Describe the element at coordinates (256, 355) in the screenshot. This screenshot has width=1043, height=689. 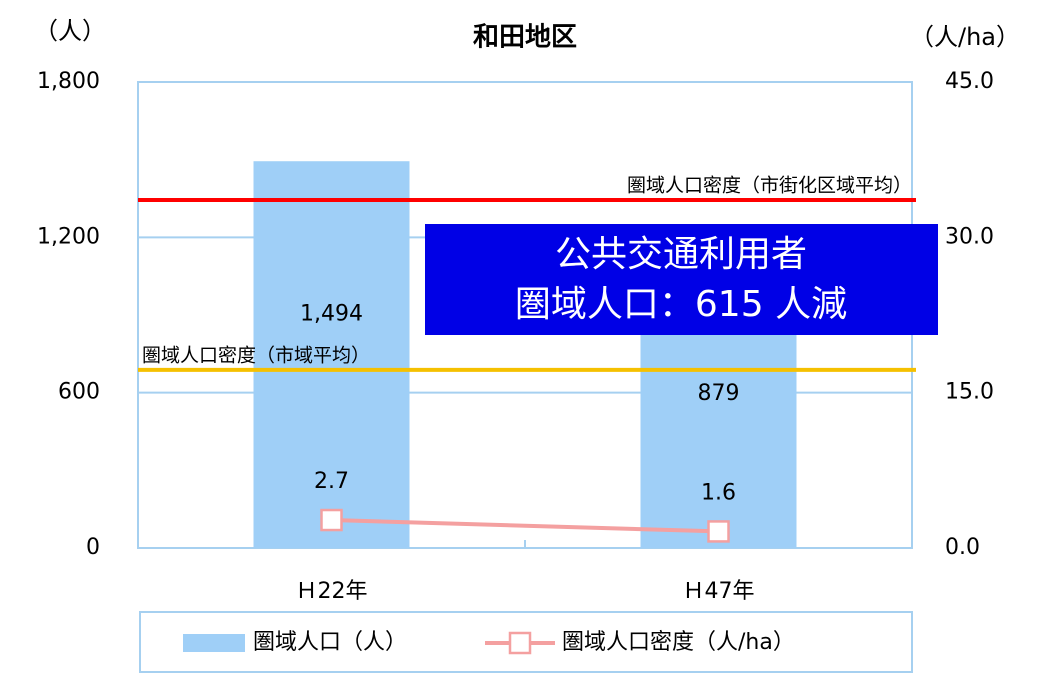
I see `reference-label: 圏域人口密度（市域平均）` at that location.